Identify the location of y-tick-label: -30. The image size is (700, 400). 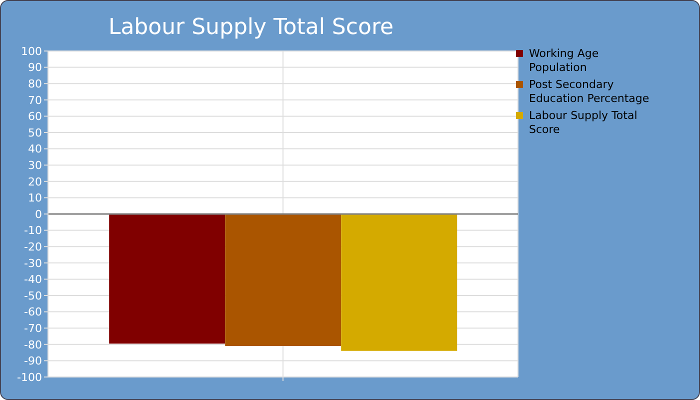
(33, 263).